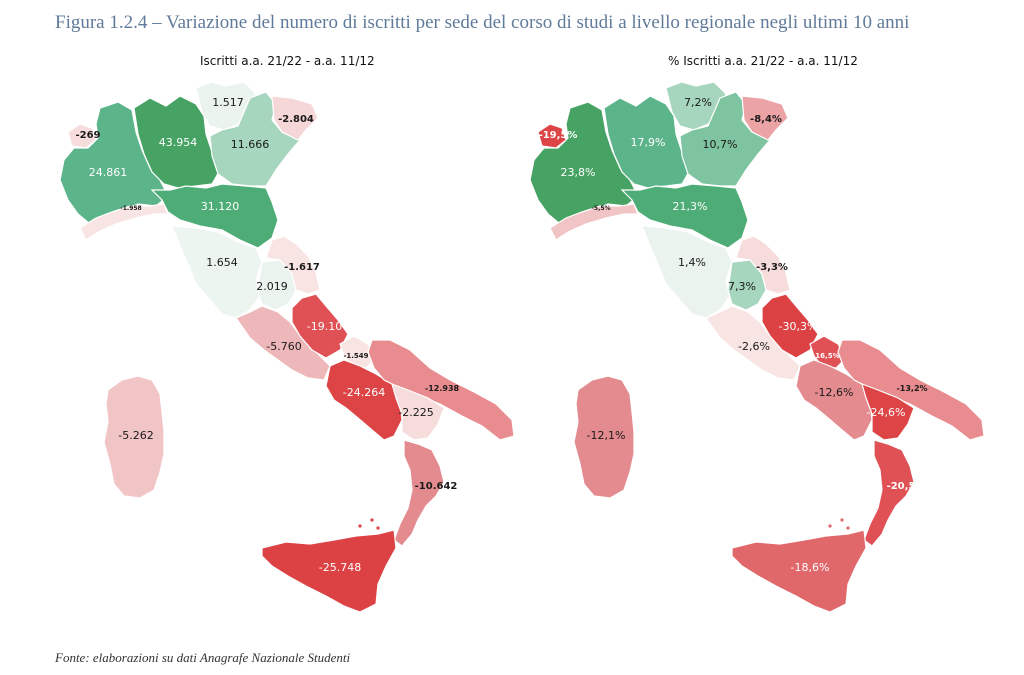 This screenshot has height=675, width=1024. Describe the element at coordinates (272, 286) in the screenshot. I see `region-label-umbria: 2.019` at that location.